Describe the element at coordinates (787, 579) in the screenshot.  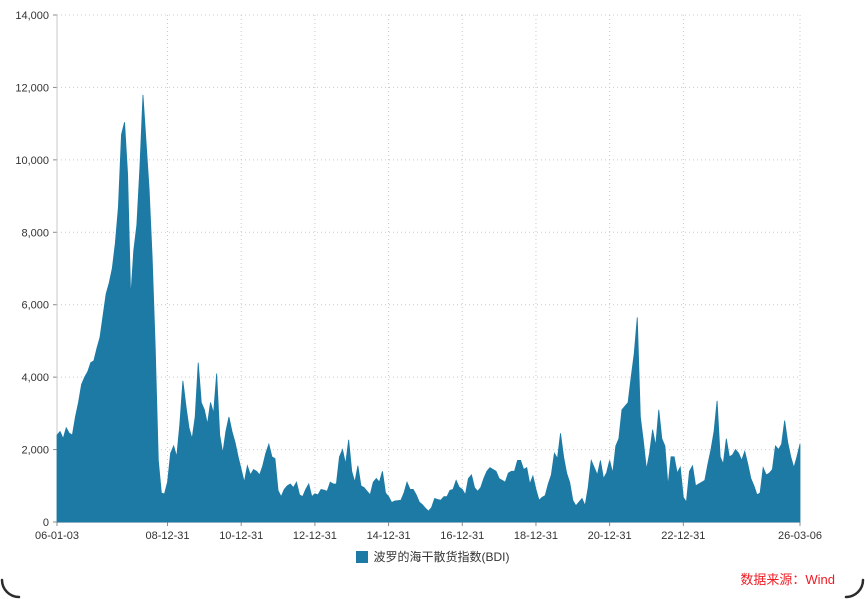
I see `data-source-label: 数据来源：Wind` at that location.